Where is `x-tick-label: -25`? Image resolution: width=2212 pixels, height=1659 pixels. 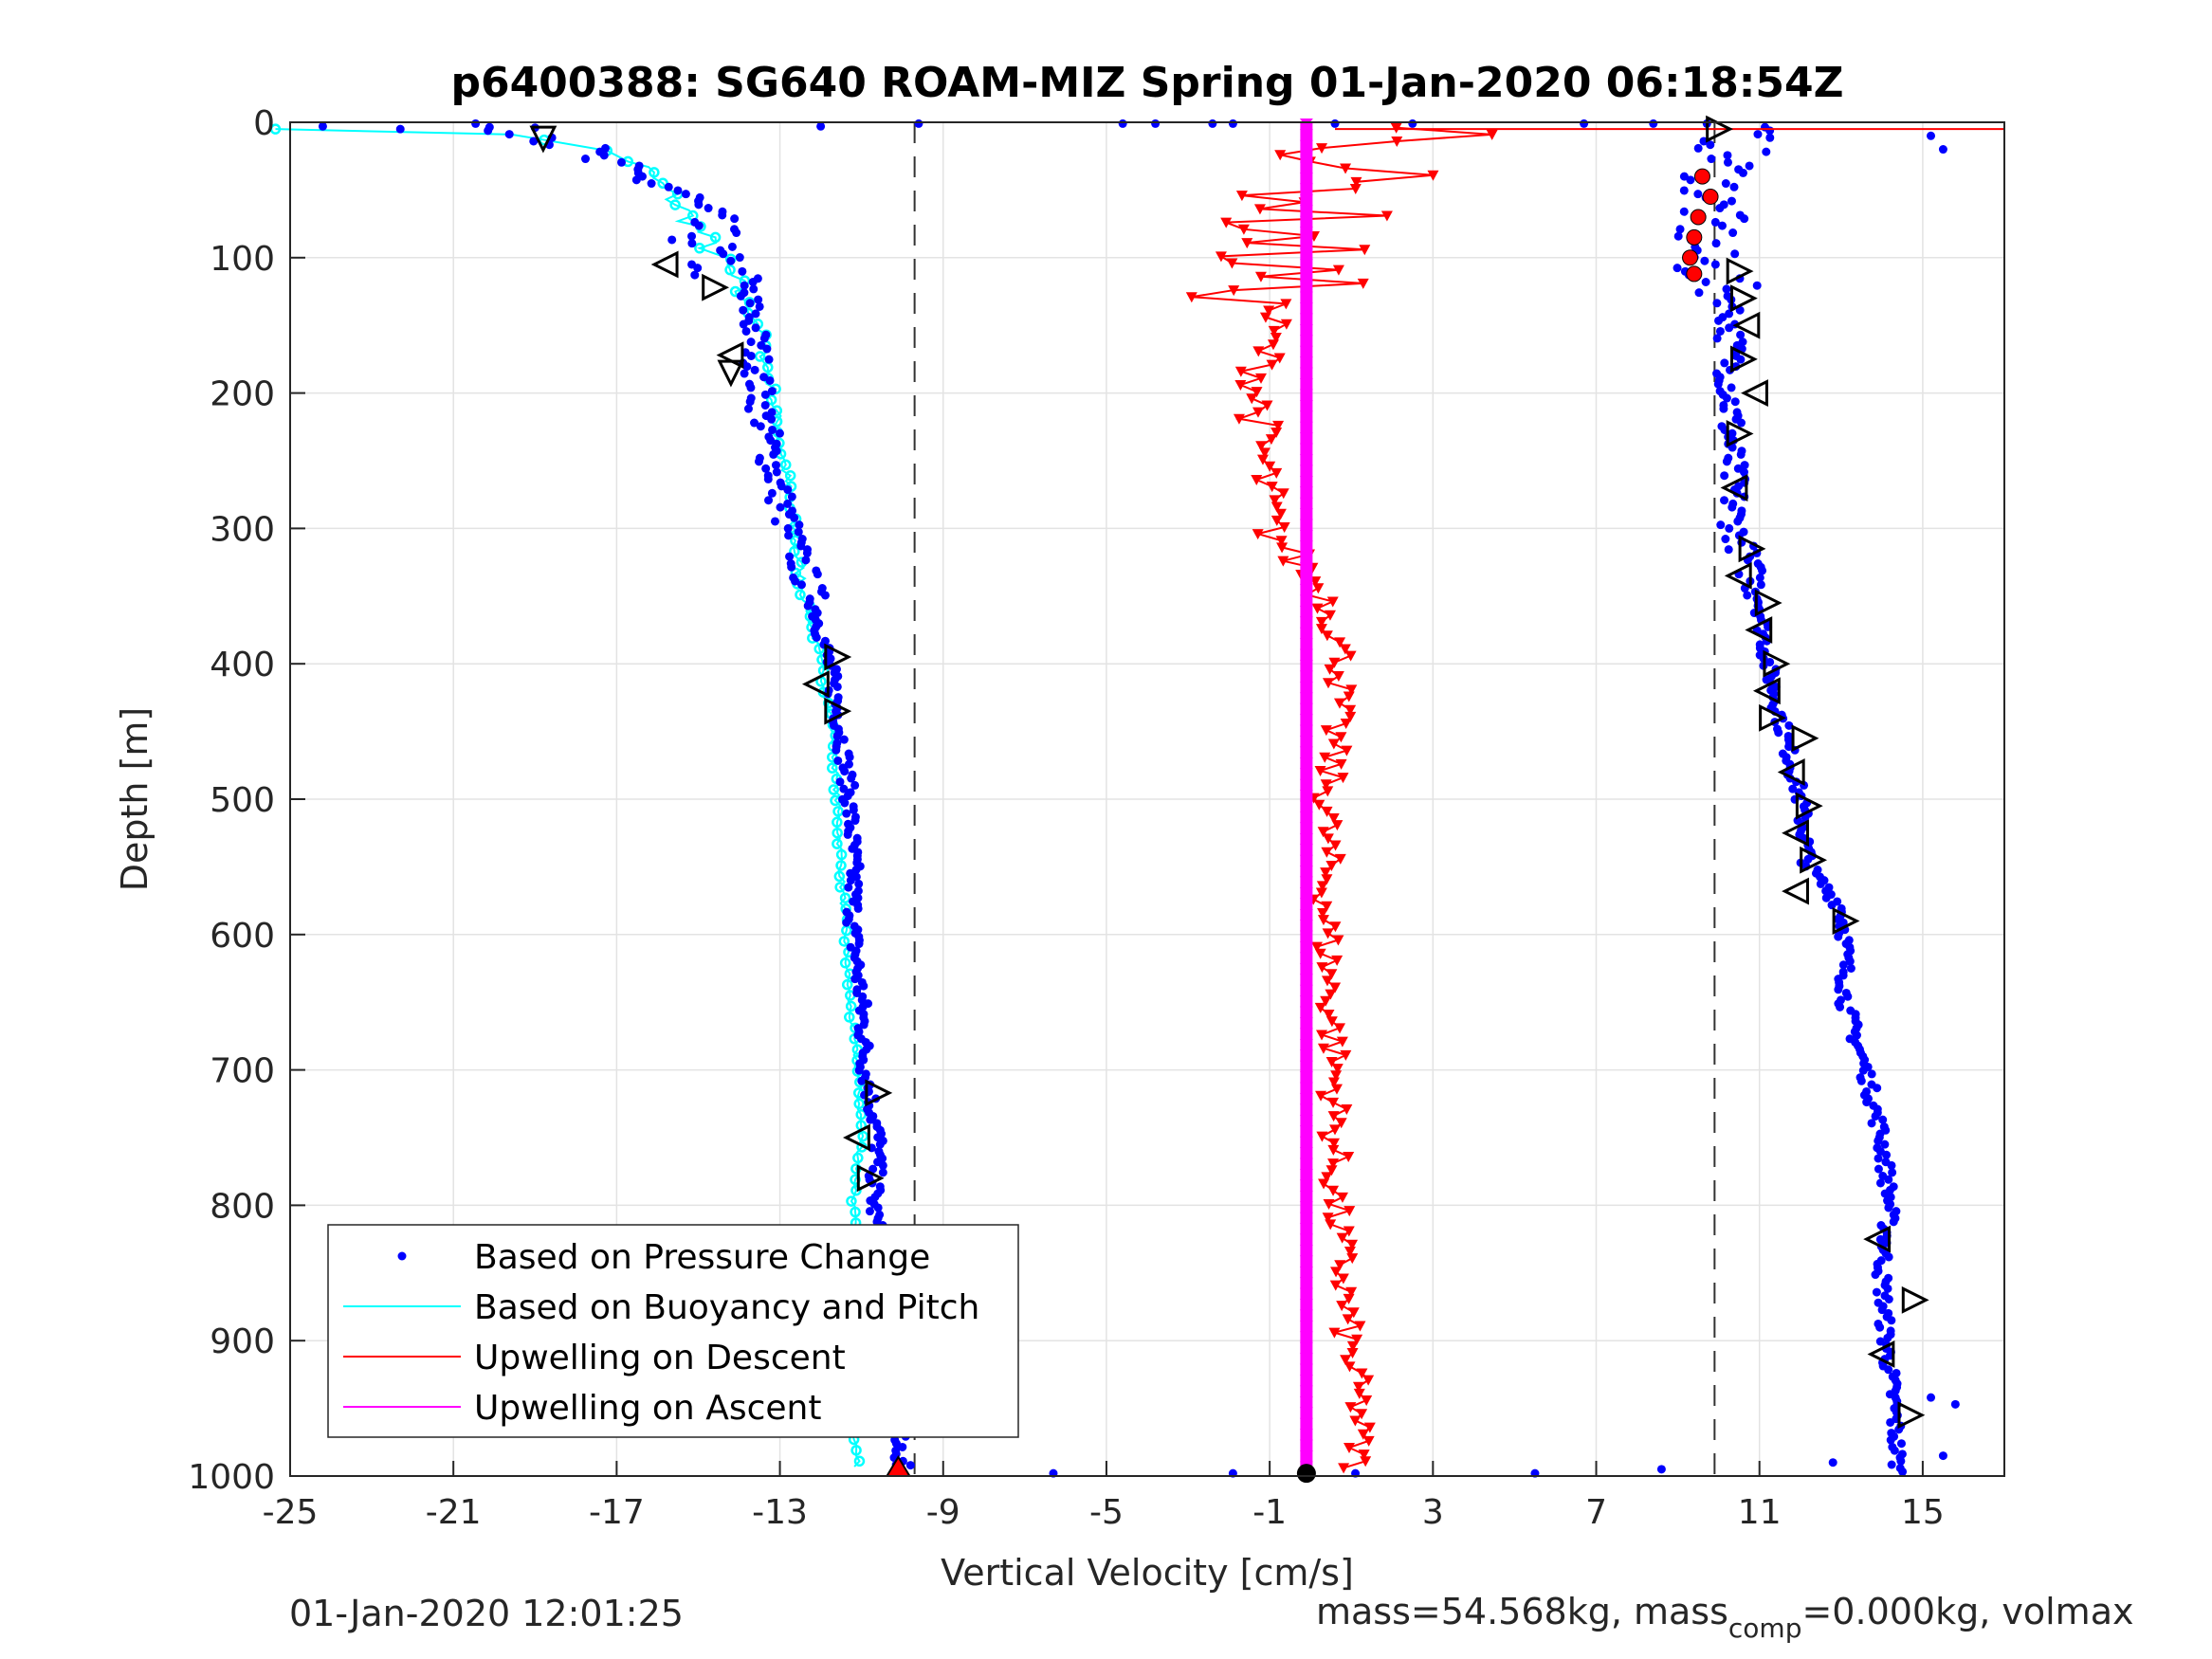 x-tick-label: -25 is located at coordinates (291, 1512).